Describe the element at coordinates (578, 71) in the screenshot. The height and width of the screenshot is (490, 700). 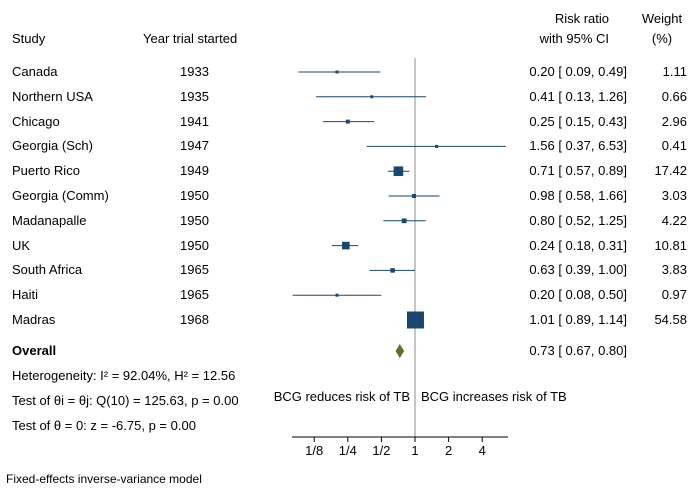
I see `study-ci: 0.20 [ 0.09, 0.49]` at that location.